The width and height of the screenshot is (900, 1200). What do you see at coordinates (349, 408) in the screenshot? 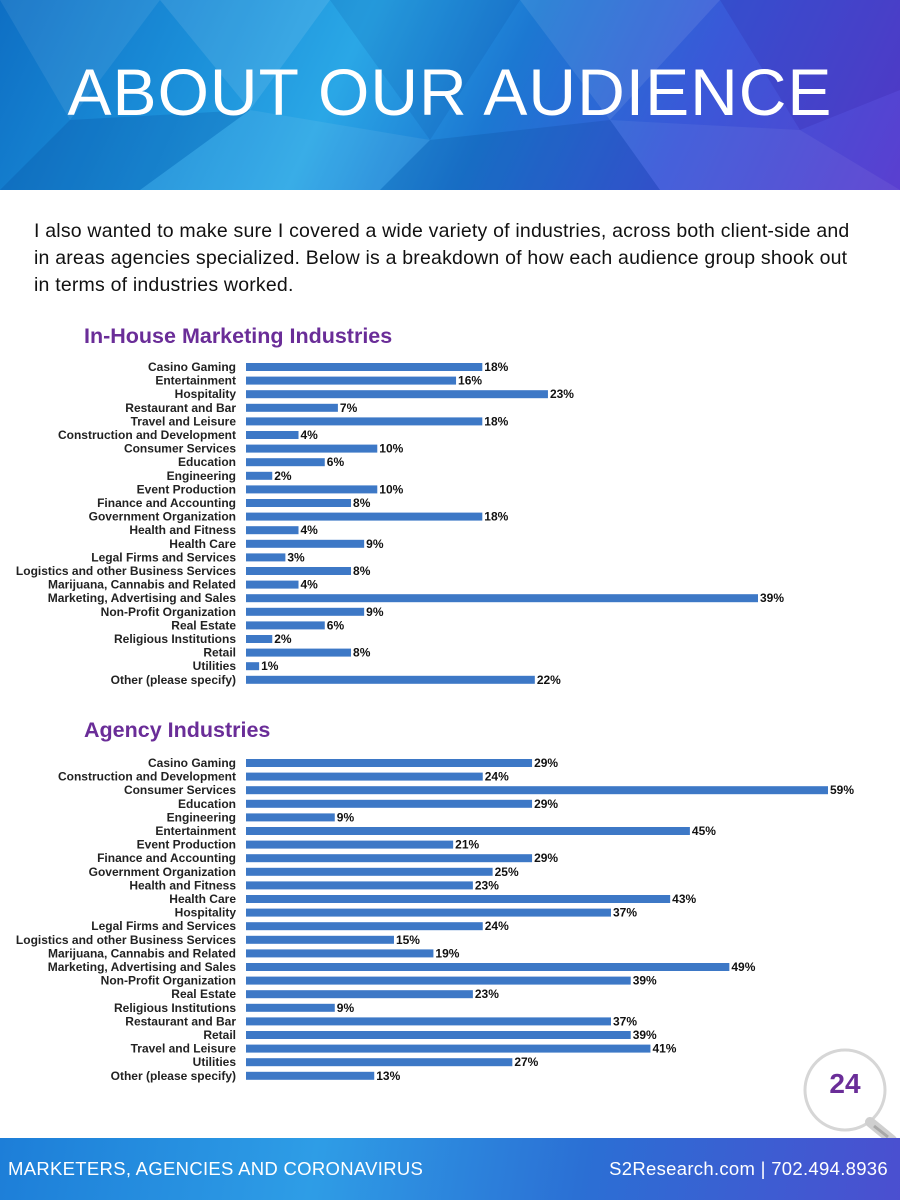
I see `value-label: 7%` at bounding box center [349, 408].